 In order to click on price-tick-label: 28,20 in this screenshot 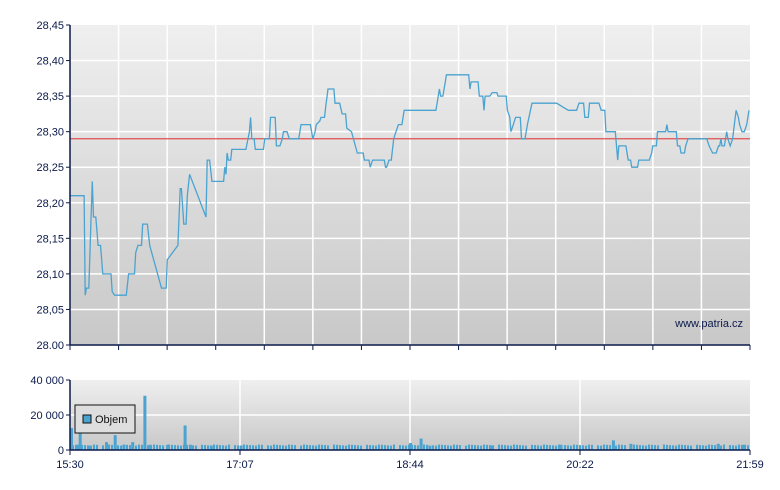, I will do `click(50, 204)`.